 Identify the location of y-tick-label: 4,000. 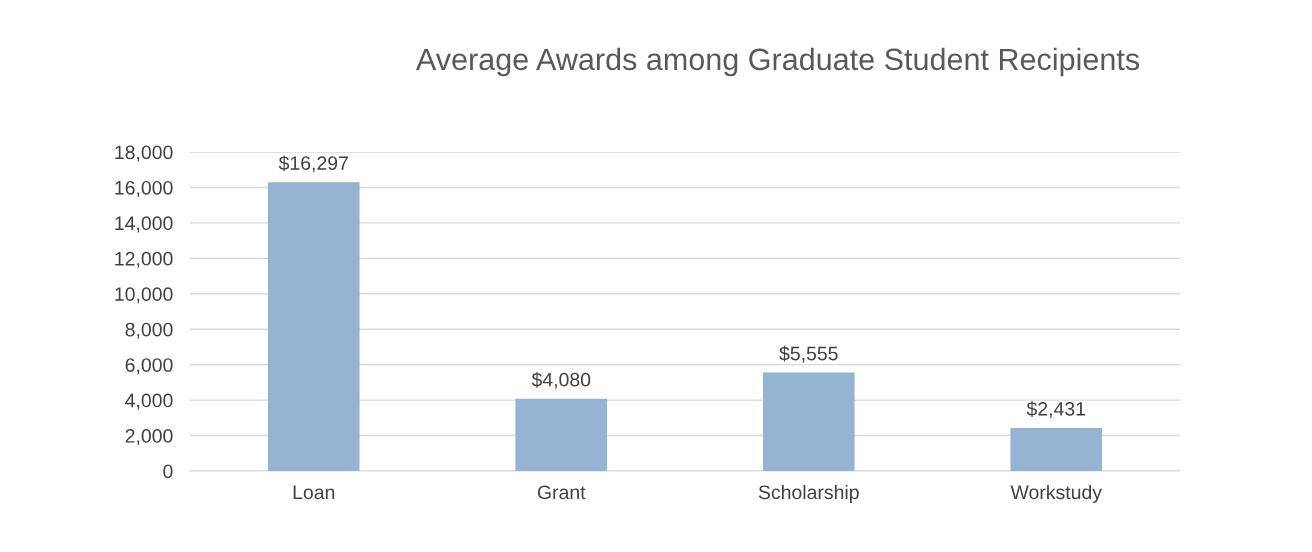
(149, 401).